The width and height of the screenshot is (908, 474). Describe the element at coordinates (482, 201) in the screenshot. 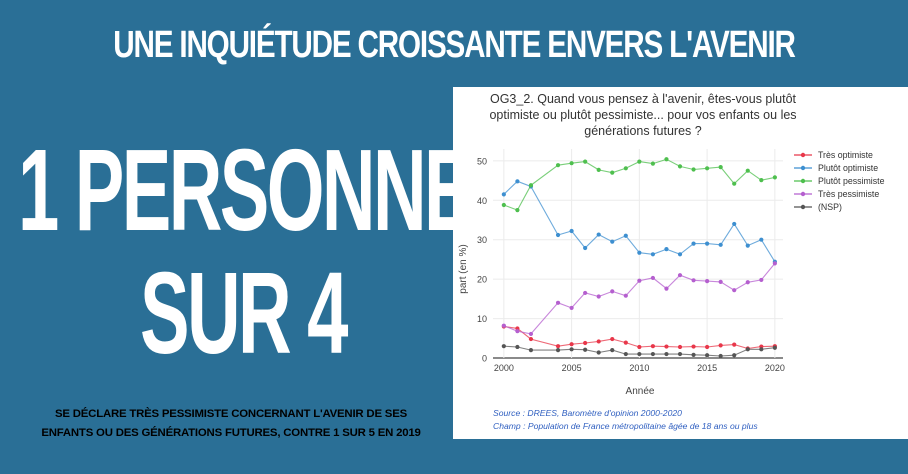

I see `y-tick-label: 40` at that location.